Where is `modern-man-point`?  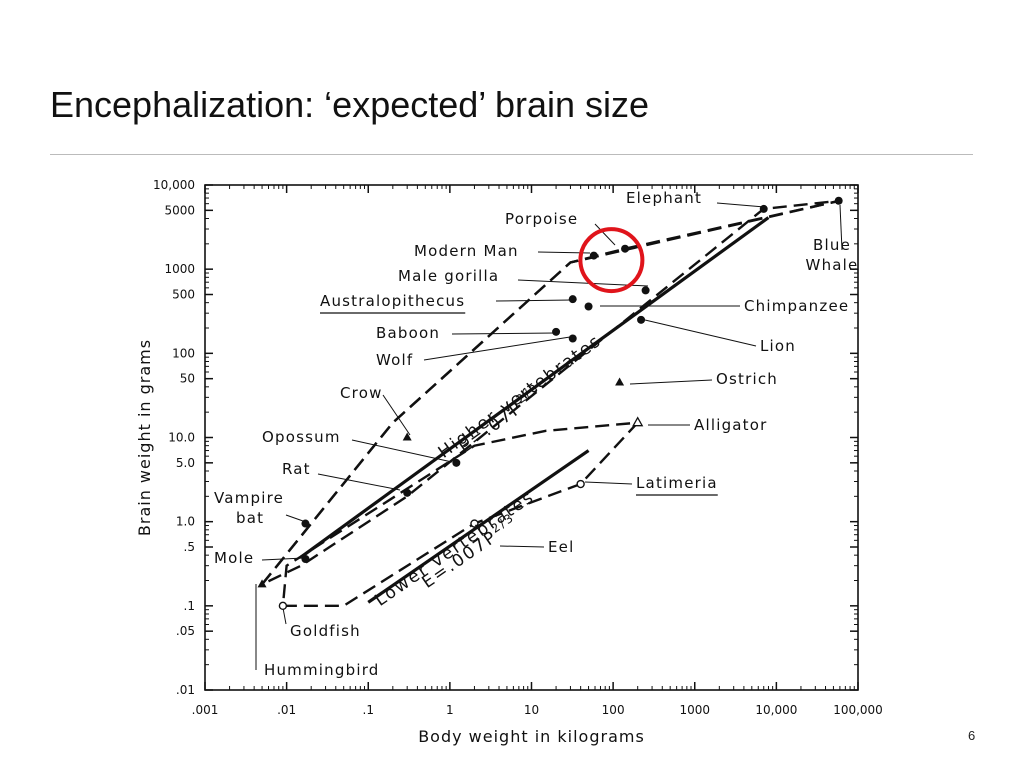 modern-man-point is located at coordinates (593, 255).